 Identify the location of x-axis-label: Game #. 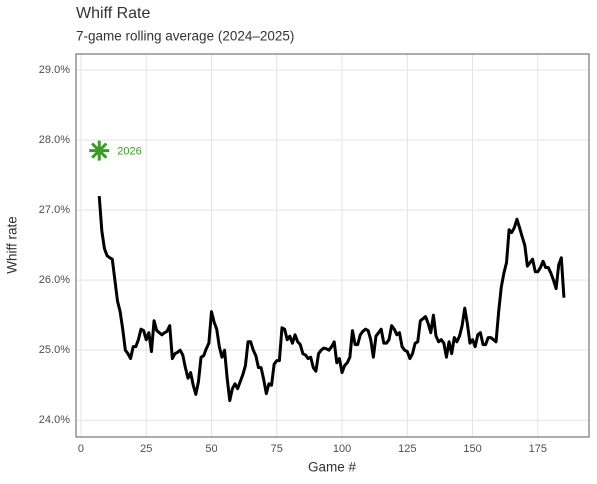
(332, 467).